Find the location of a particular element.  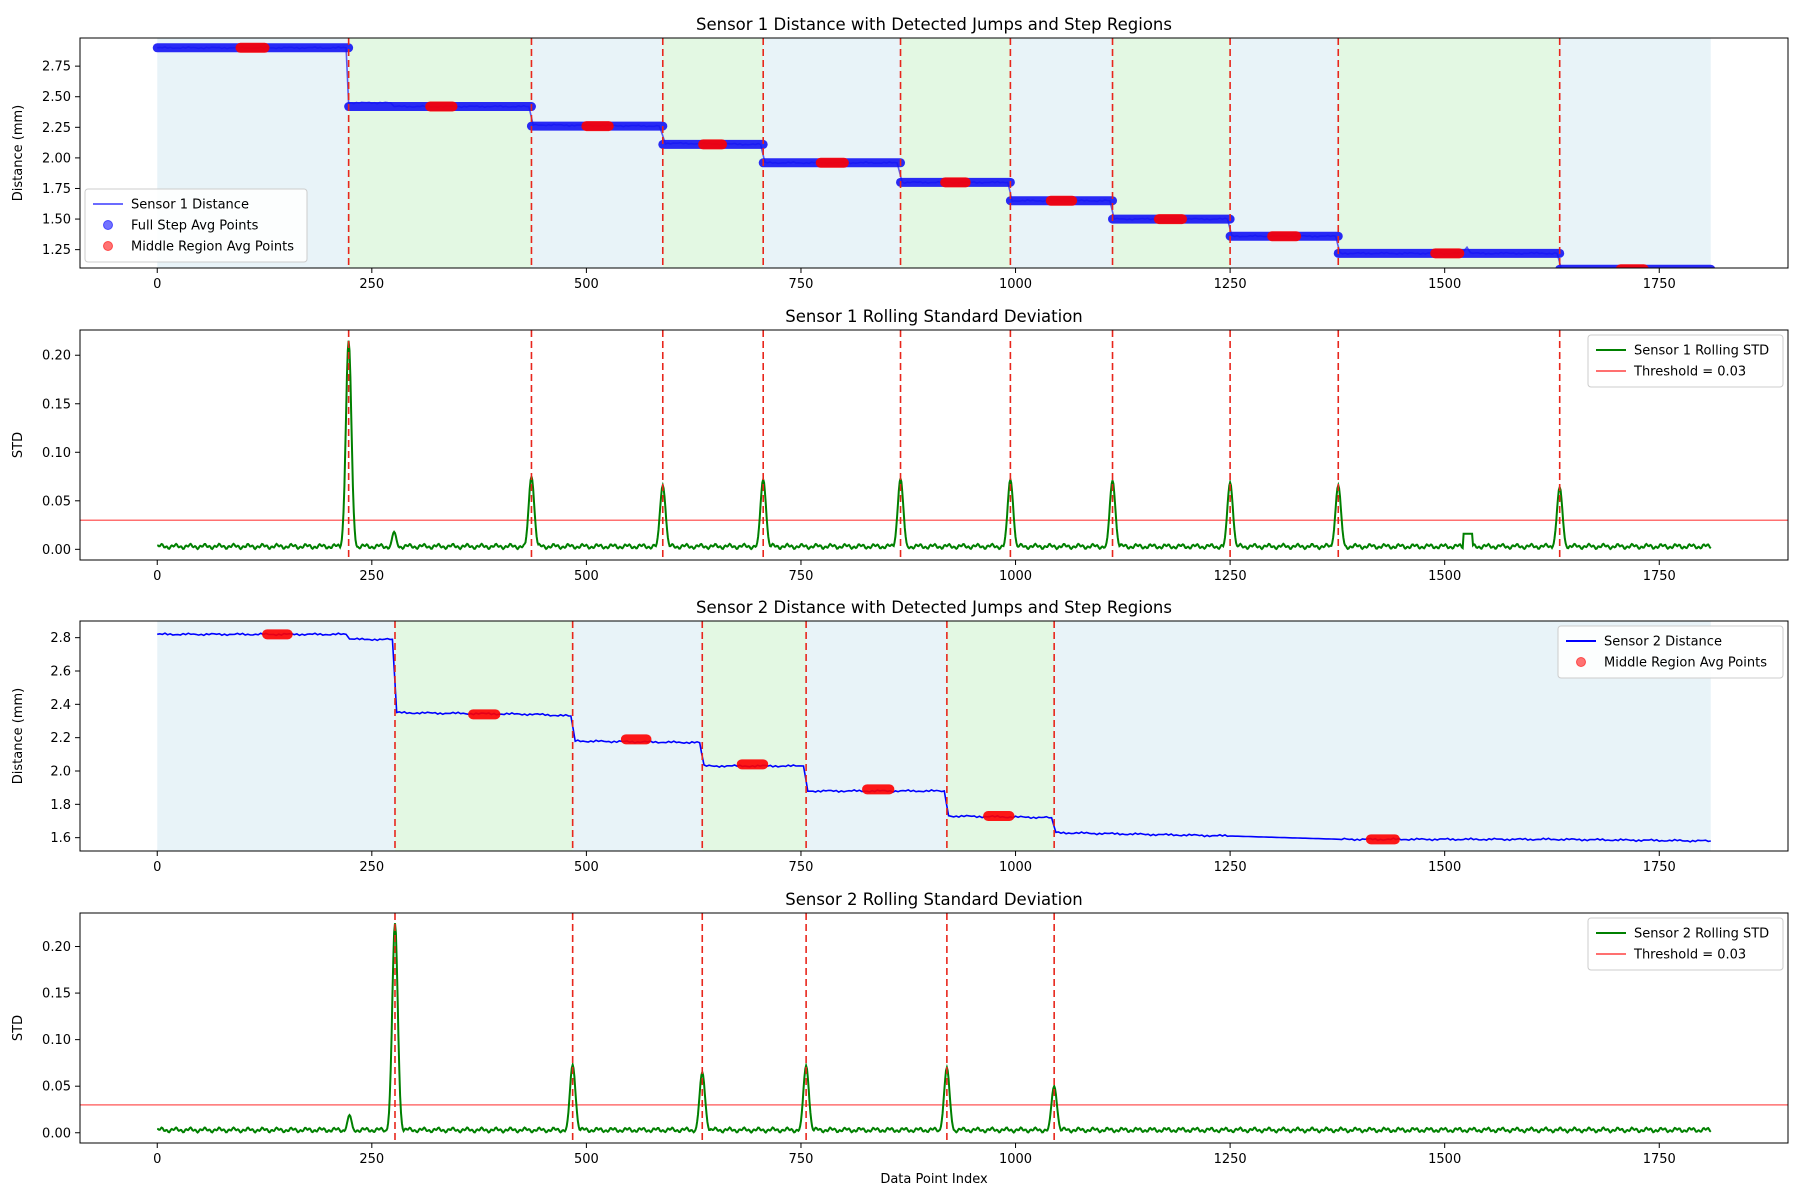

y-tick-label: 2.00 is located at coordinates (56, 158).